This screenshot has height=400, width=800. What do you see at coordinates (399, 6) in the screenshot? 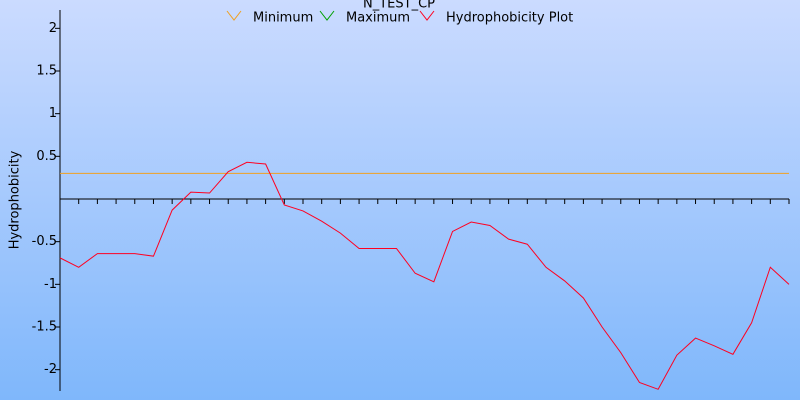
I see `chart-title: N_TEST_CP` at bounding box center [399, 6].